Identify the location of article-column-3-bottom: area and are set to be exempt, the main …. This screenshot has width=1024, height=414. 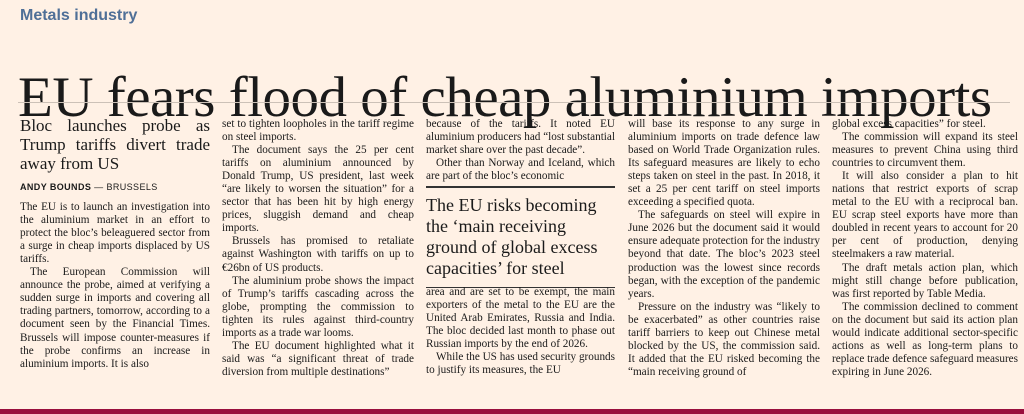
(520, 331).